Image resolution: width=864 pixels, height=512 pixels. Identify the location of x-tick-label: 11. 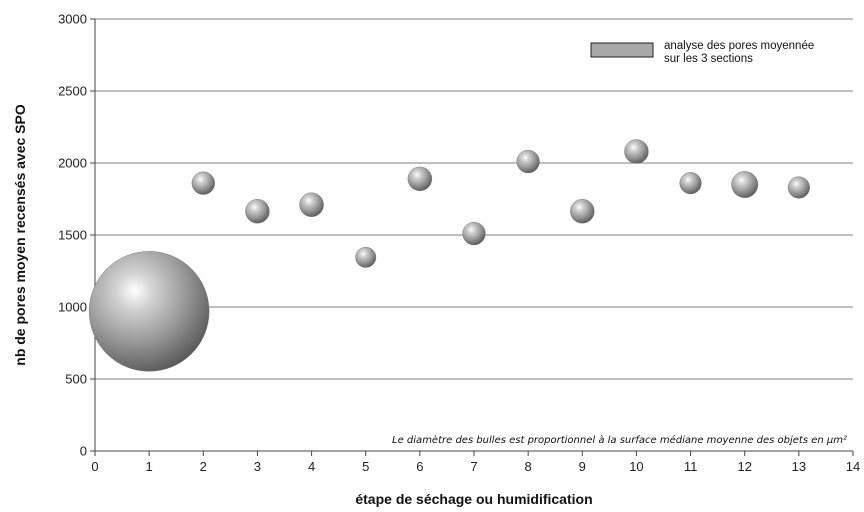
(691, 466).